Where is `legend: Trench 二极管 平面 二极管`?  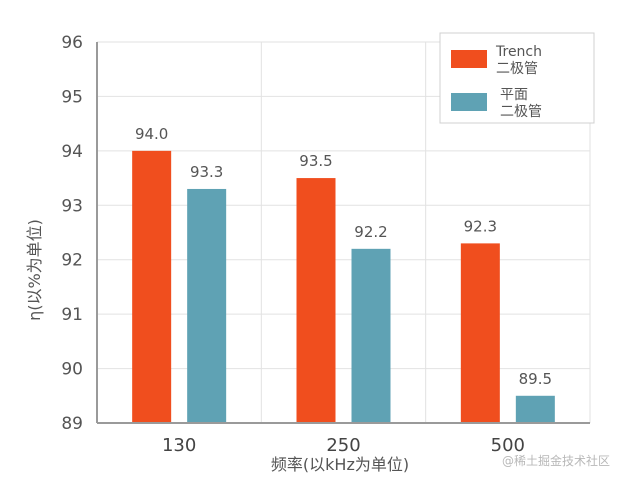
legend: Trench 二极管 平面 二极管 is located at coordinates (517, 78).